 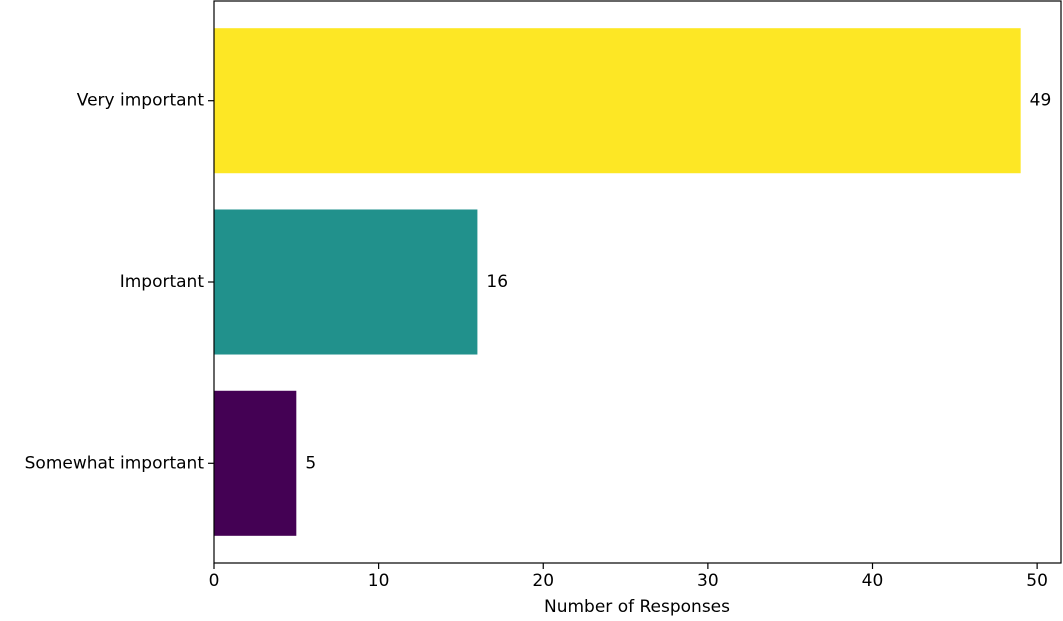 What do you see at coordinates (379, 581) in the screenshot?
I see `x-tick-label: 10` at bounding box center [379, 581].